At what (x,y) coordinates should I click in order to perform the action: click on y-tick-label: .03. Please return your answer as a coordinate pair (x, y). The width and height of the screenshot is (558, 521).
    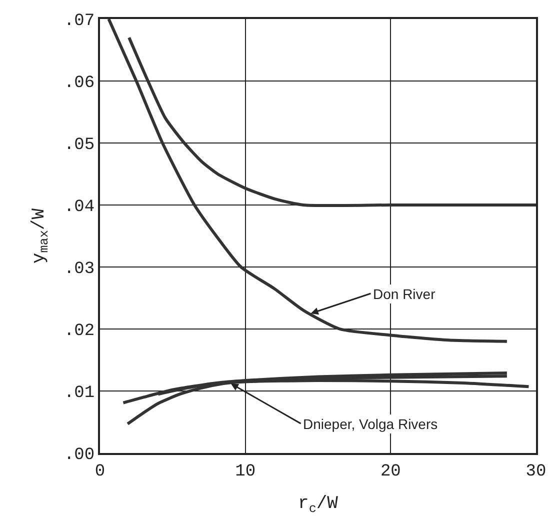
    Looking at the image, I should click on (79, 269).